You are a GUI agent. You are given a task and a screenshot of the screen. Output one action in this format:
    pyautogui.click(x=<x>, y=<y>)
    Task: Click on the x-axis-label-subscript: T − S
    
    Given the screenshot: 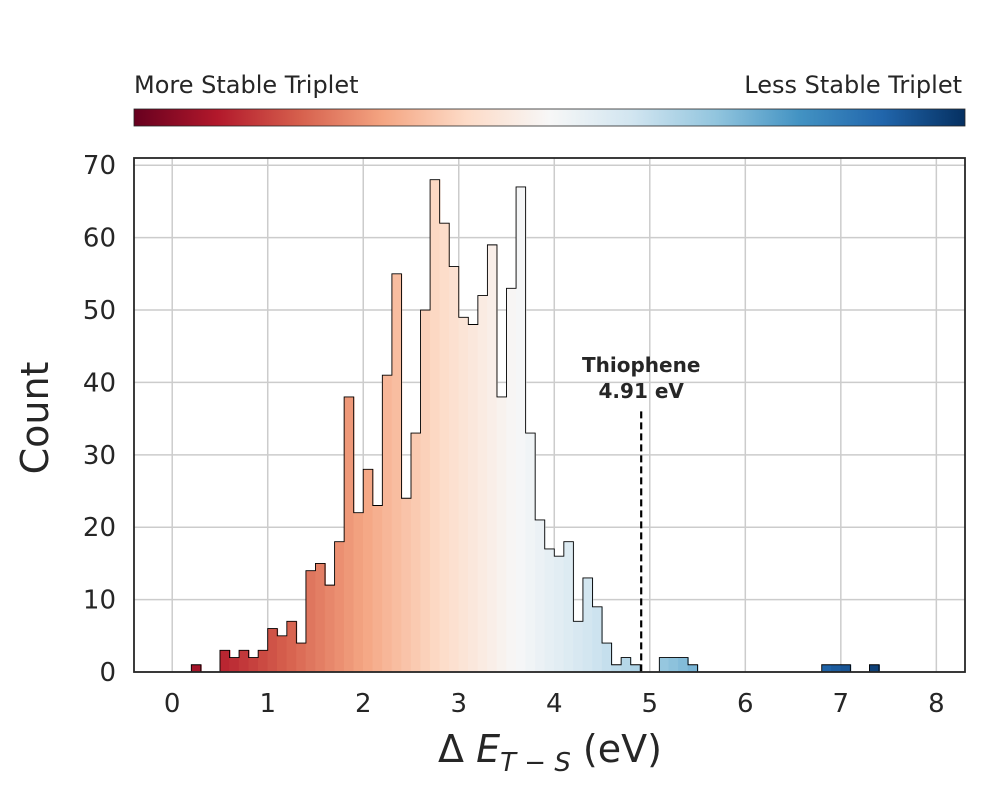 What is the action you would take?
    pyautogui.click(x=535, y=763)
    